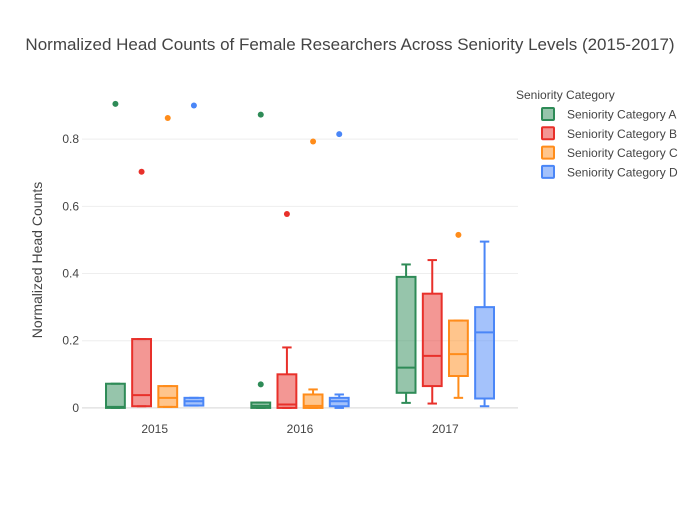 The image size is (700, 505). Describe the element at coordinates (37, 260) in the screenshot. I see `y-axis-label: Normalized Head Counts` at that location.